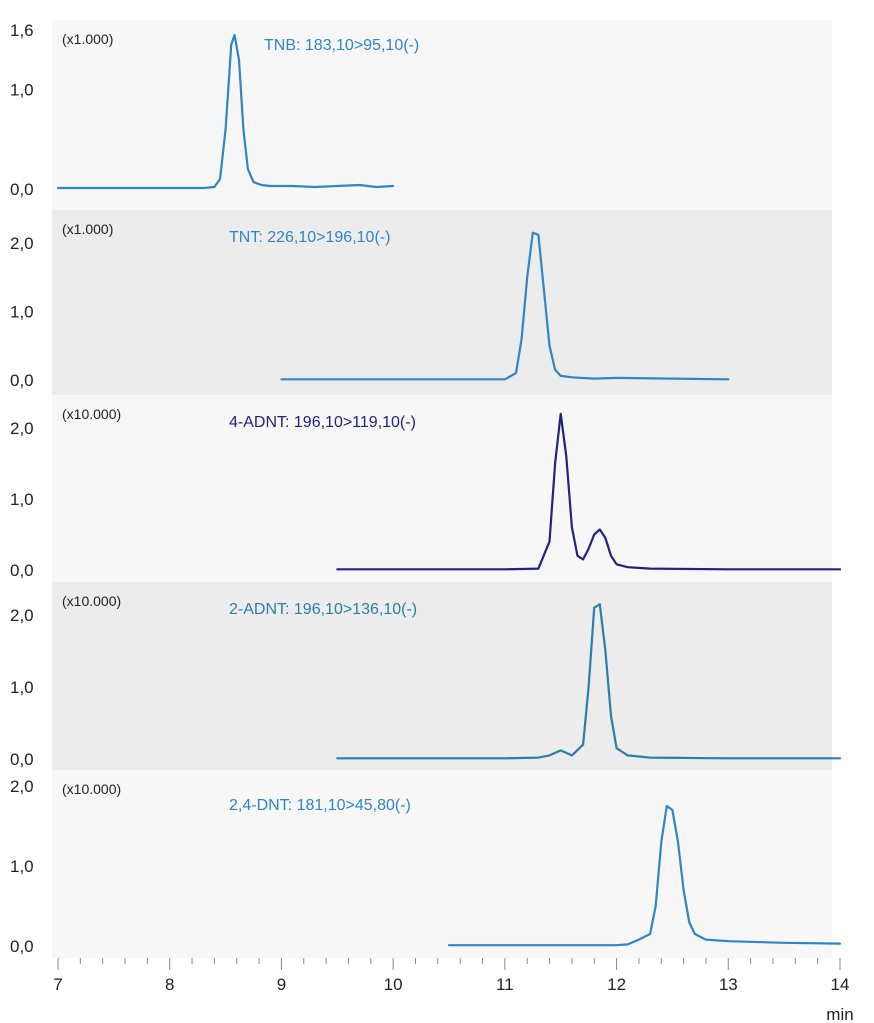 The image size is (874, 1023). What do you see at coordinates (322, 422) in the screenshot?
I see `series-label: 4-ADNT: 196,10>119,10(-)` at bounding box center [322, 422].